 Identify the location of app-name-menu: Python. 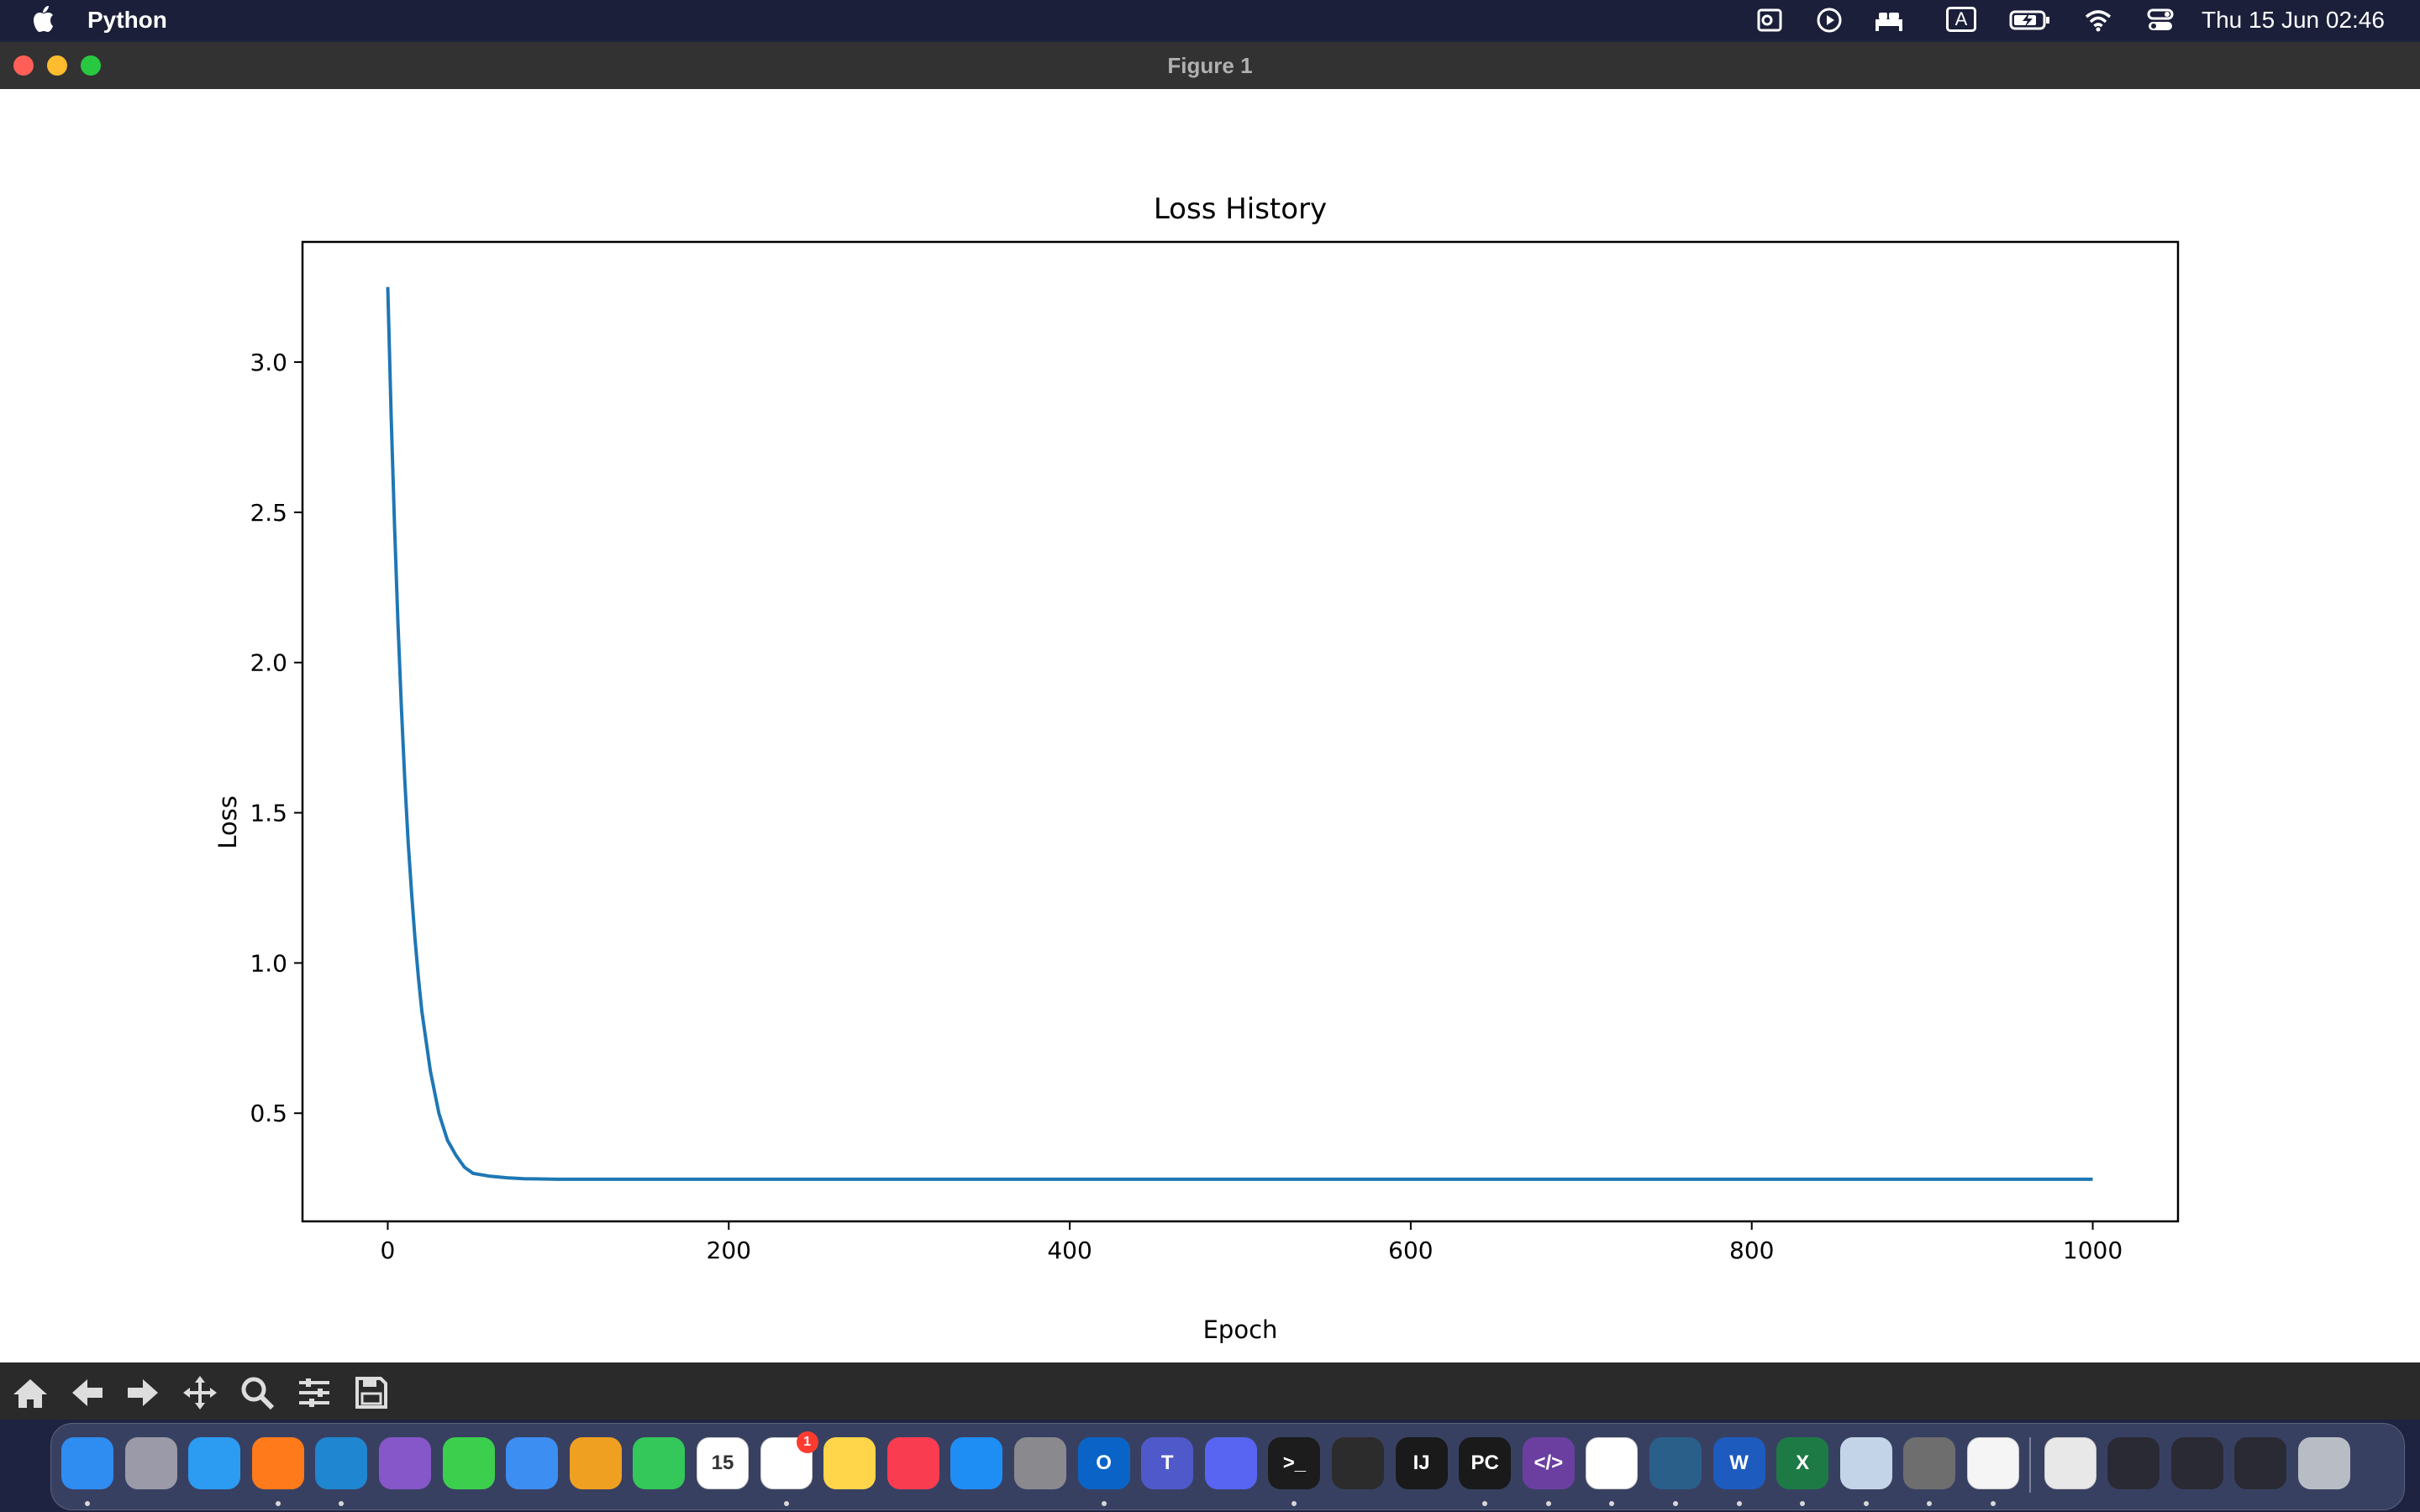
(127, 20).